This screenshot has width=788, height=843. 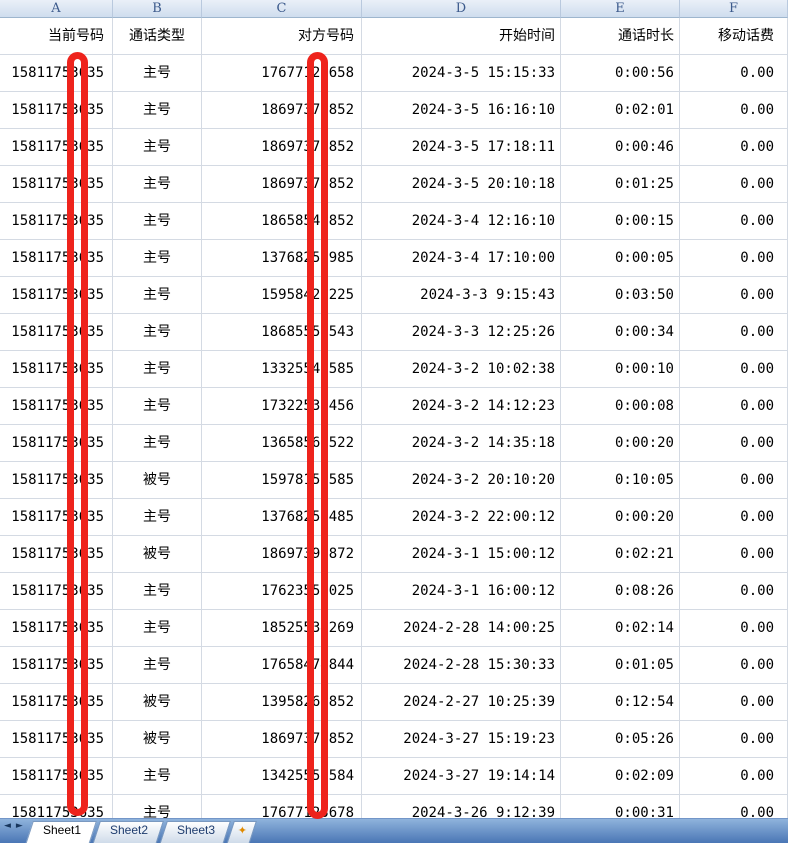 I want to click on column-header-a: A, so click(x=56, y=9).